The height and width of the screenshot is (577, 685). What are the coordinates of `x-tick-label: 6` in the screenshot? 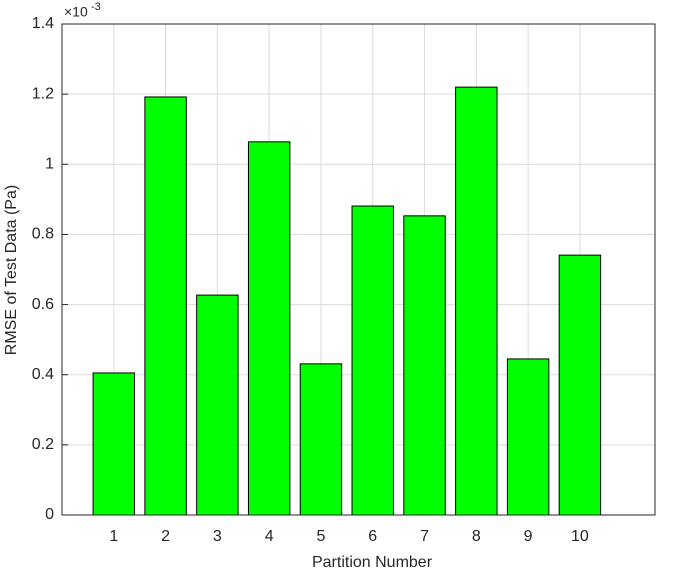 It's located at (372, 536).